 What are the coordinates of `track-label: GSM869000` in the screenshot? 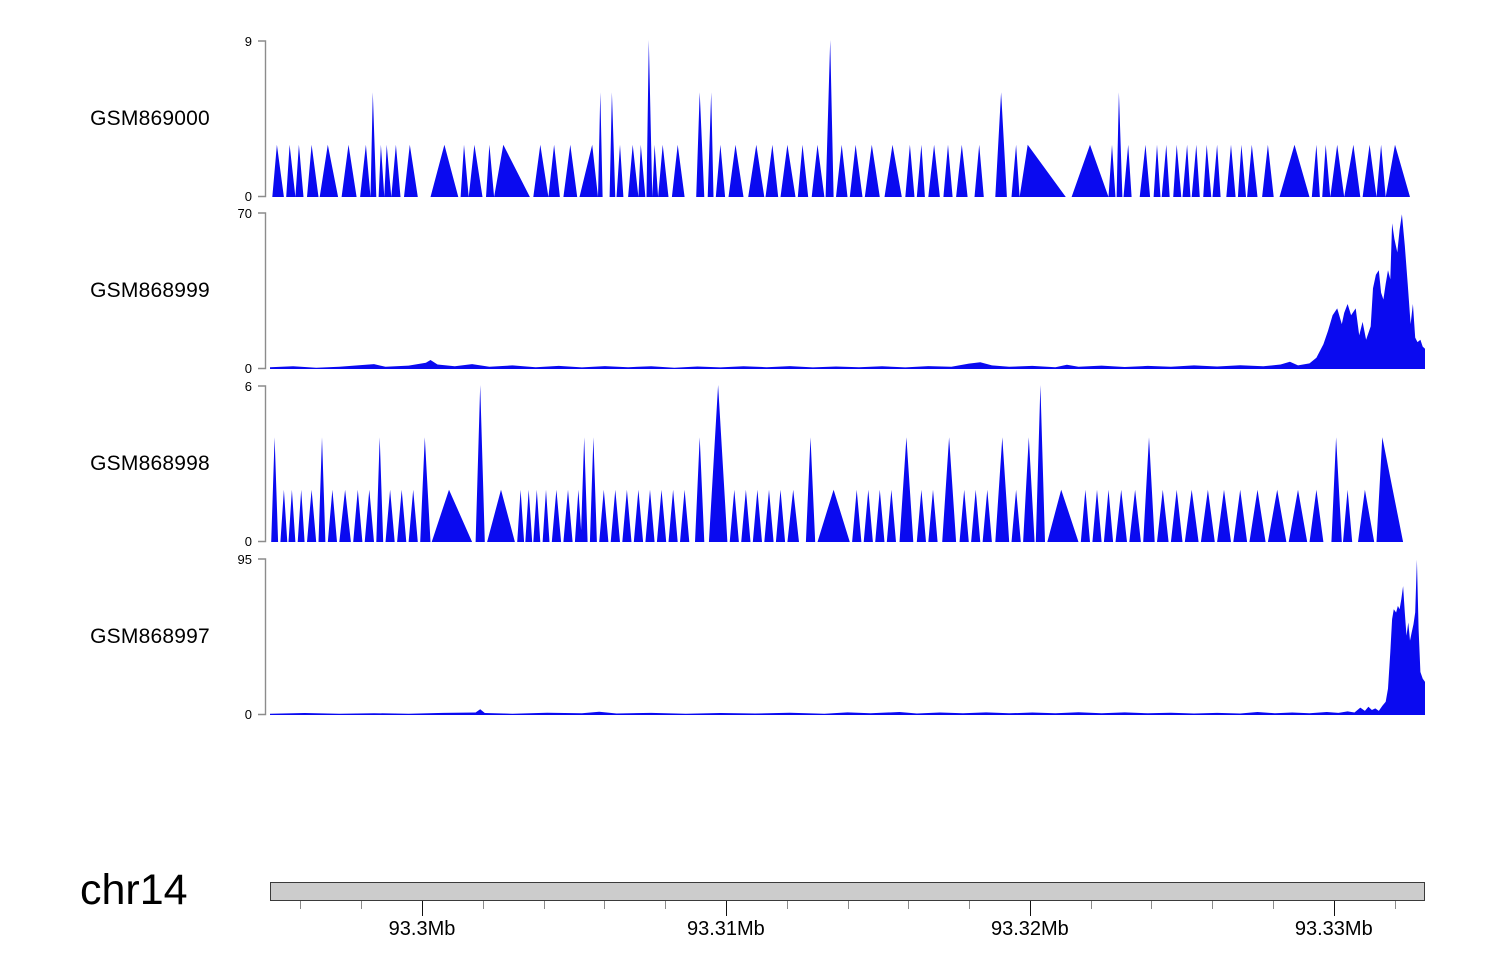 It's located at (150, 118).